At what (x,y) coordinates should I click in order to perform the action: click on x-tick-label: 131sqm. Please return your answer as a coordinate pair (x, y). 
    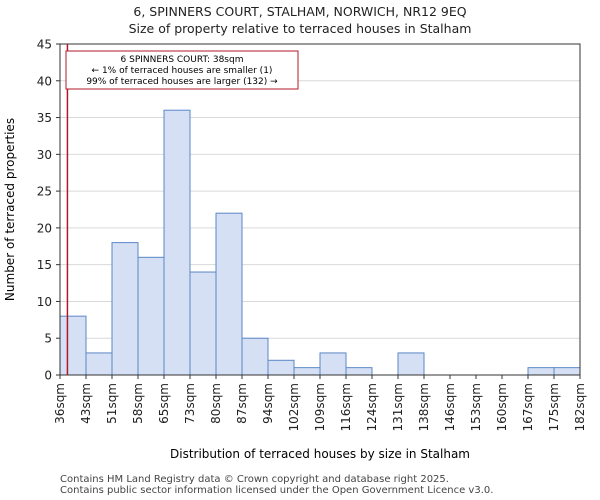
    Looking at the image, I should click on (398, 407).